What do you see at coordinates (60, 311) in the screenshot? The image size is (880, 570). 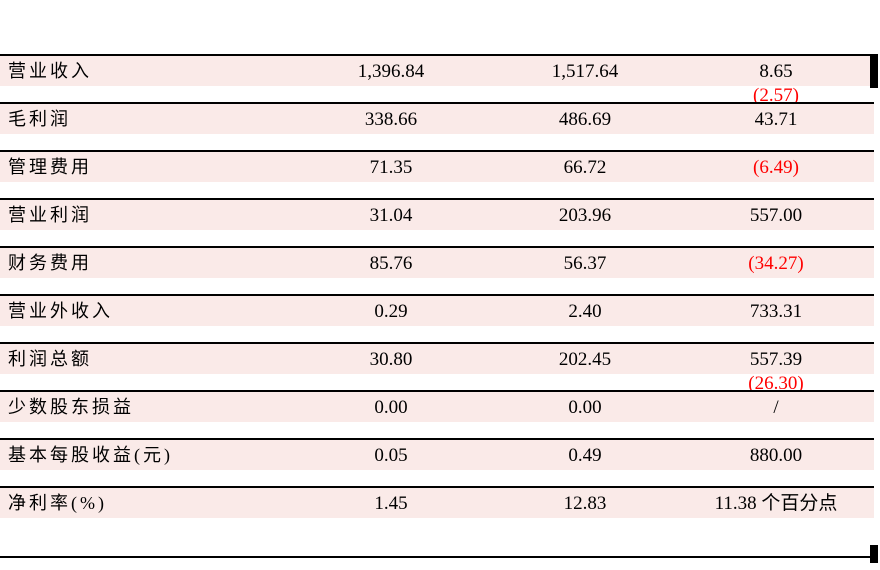 I see `row-label: 营业外收入` at bounding box center [60, 311].